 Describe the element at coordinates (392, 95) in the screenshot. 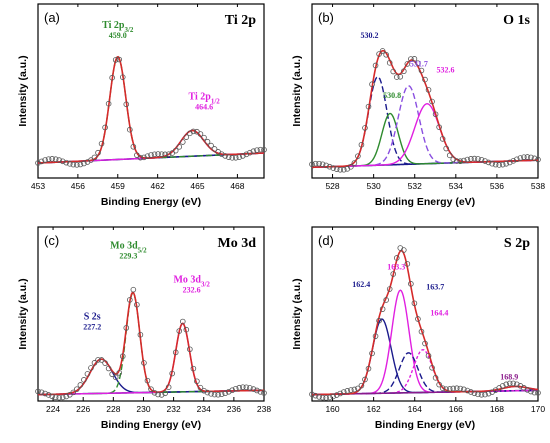

I see `peak-annotation: 530.8` at that location.